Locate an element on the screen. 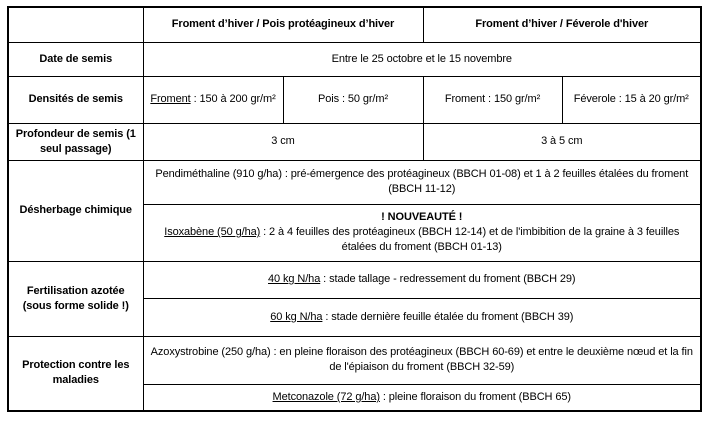 This screenshot has width=708, height=424. density-cell-feverole: Féverole : 15 à 20 gr/m² is located at coordinates (631, 99).